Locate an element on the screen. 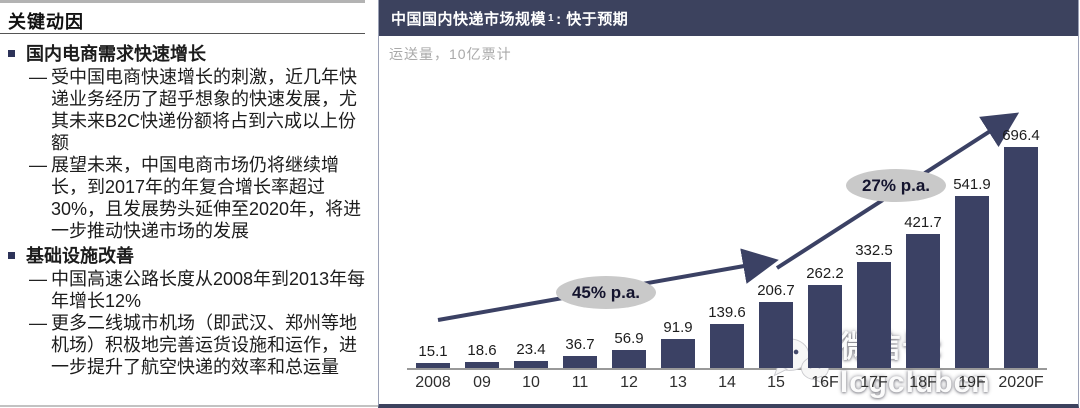 Image resolution: width=1080 pixels, height=408 pixels. bar-value-label: 206.7 is located at coordinates (776, 290).